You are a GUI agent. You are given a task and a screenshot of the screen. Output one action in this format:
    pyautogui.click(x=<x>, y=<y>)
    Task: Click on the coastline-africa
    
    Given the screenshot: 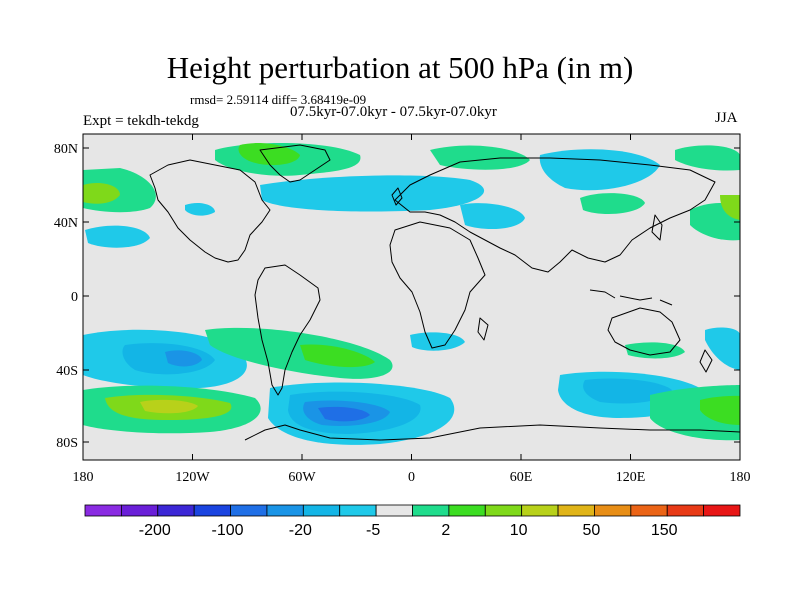 What is the action you would take?
    pyautogui.click(x=437, y=285)
    